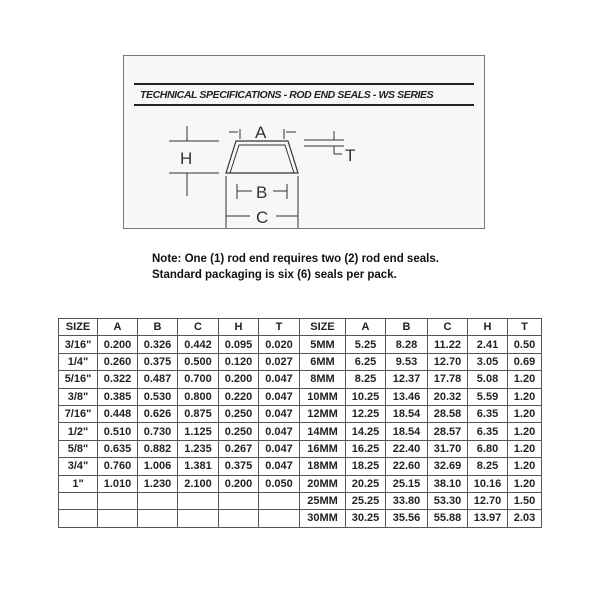 This screenshot has height=600, width=600. I want to click on table-cell: 0.267, so click(238, 449).